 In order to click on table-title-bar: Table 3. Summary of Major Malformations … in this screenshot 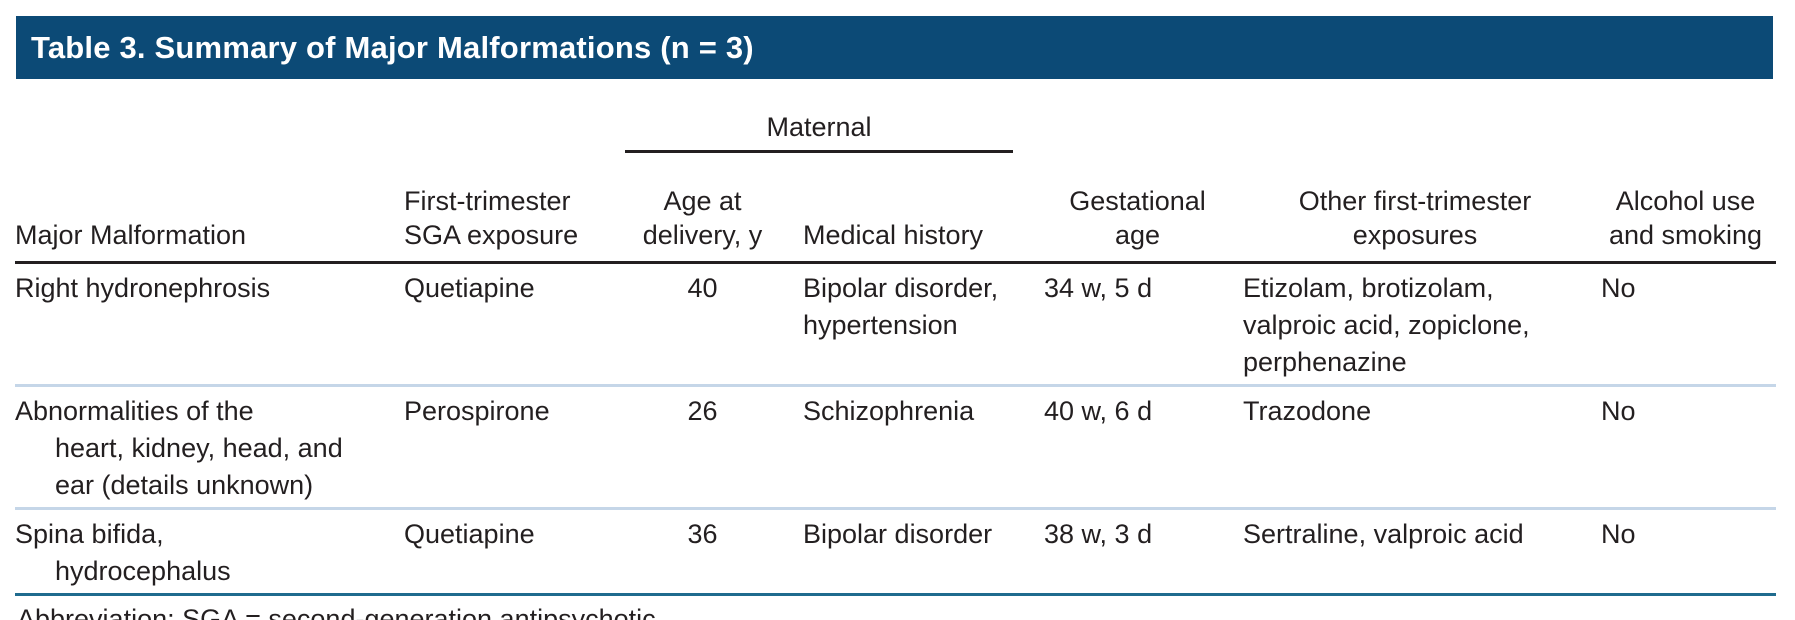, I will do `click(894, 47)`.